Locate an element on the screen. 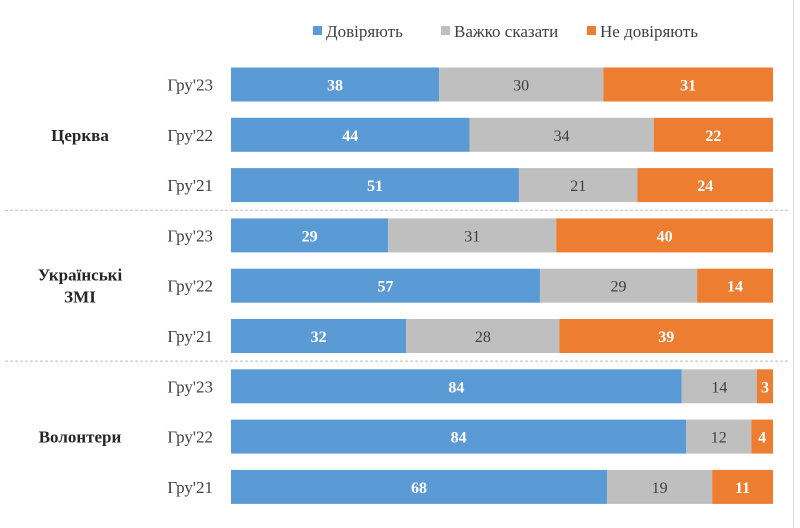 The height and width of the screenshot is (528, 800). data-label: 4 is located at coordinates (762, 438).